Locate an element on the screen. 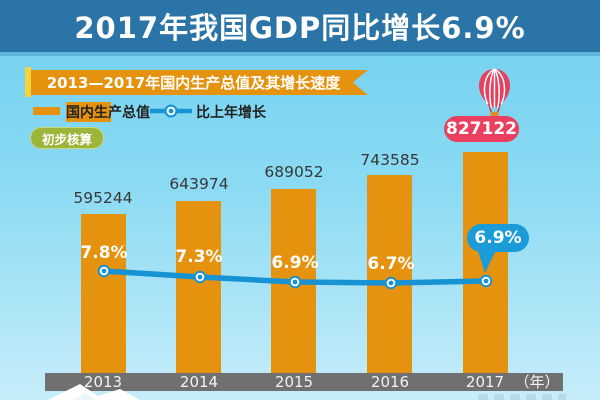  growth-pct-label-2015: 6.9% is located at coordinates (295, 263).